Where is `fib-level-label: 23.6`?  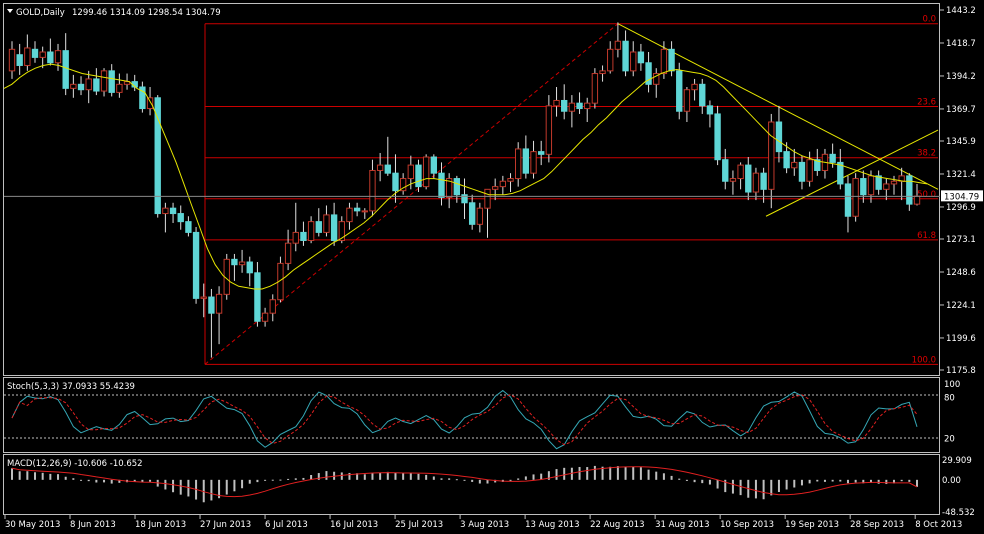
fib-level-label: 23.6 is located at coordinates (926, 103).